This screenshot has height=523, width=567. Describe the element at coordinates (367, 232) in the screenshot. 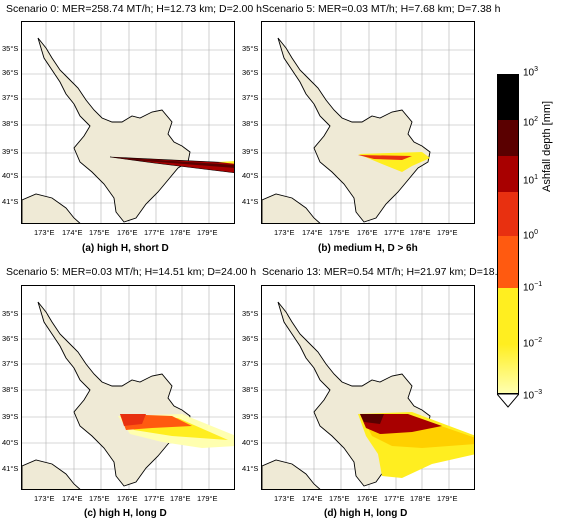

I see `panel-b-lon-label-176: 176°E` at that location.